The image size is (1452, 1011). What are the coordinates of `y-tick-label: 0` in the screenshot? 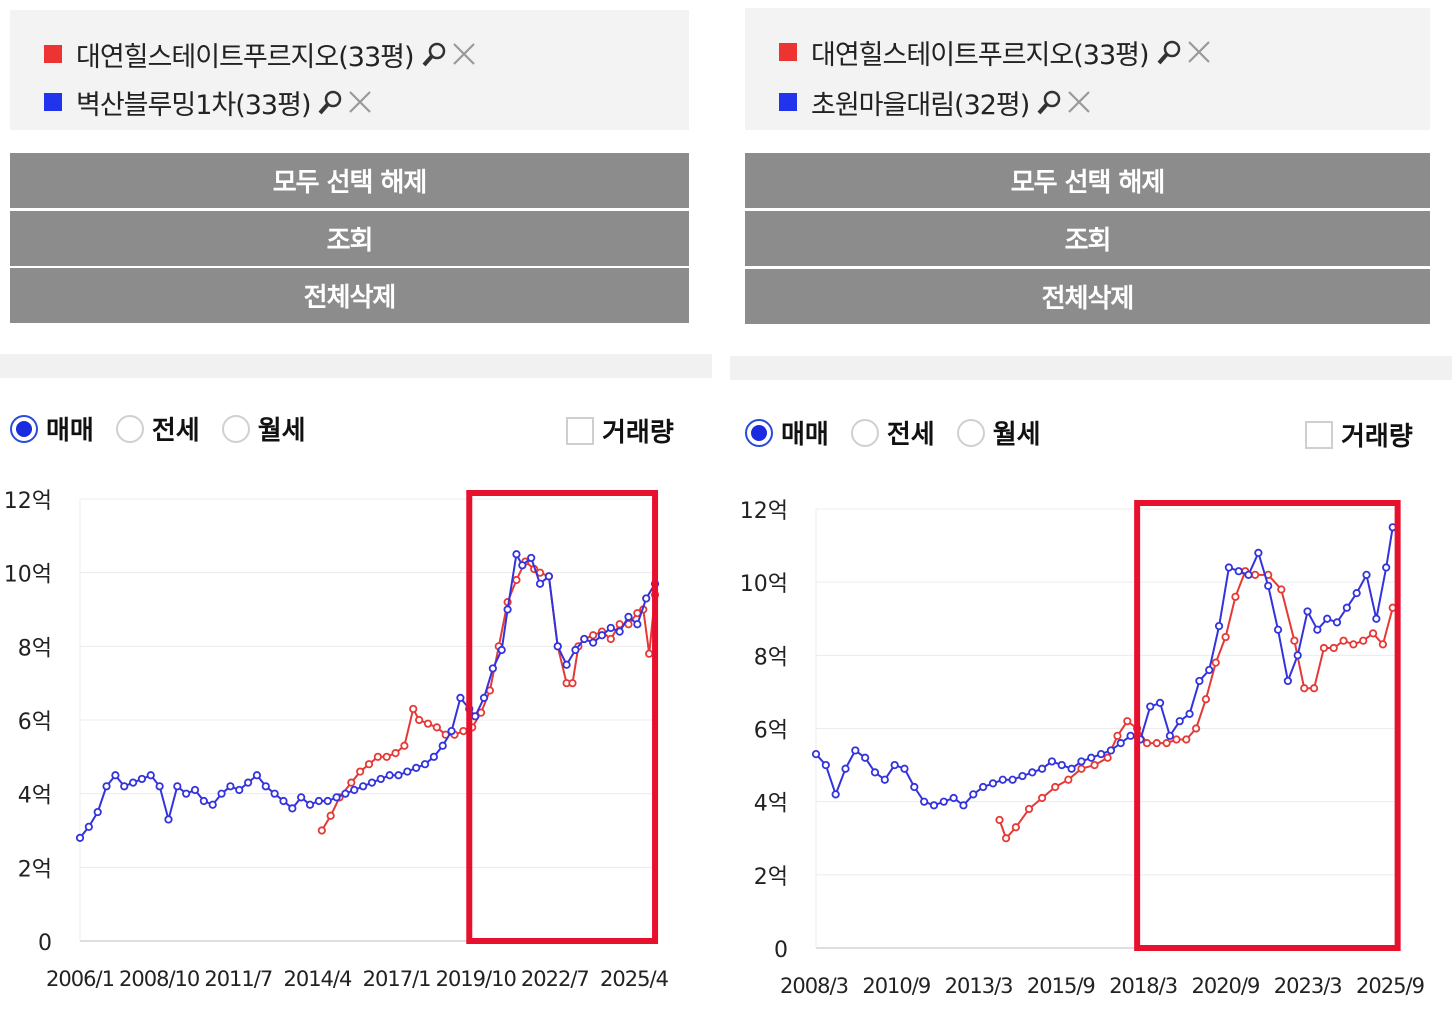 It's located at (781, 950).